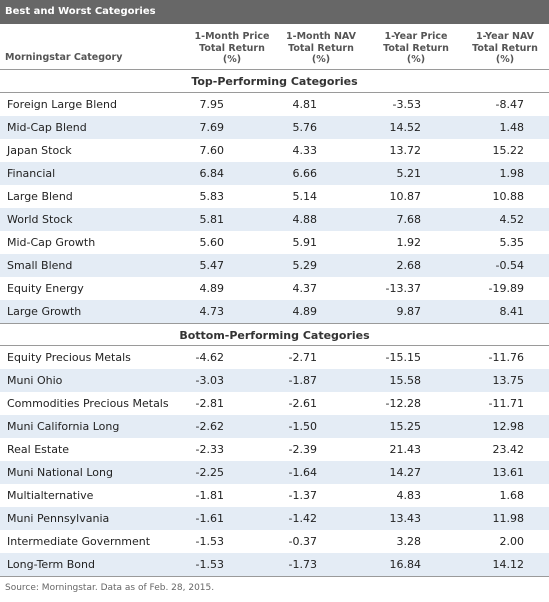 The image size is (549, 602). I want to click on table-row: Small Blend 5.47 5.29 2.68 -0.54, so click(274, 265).